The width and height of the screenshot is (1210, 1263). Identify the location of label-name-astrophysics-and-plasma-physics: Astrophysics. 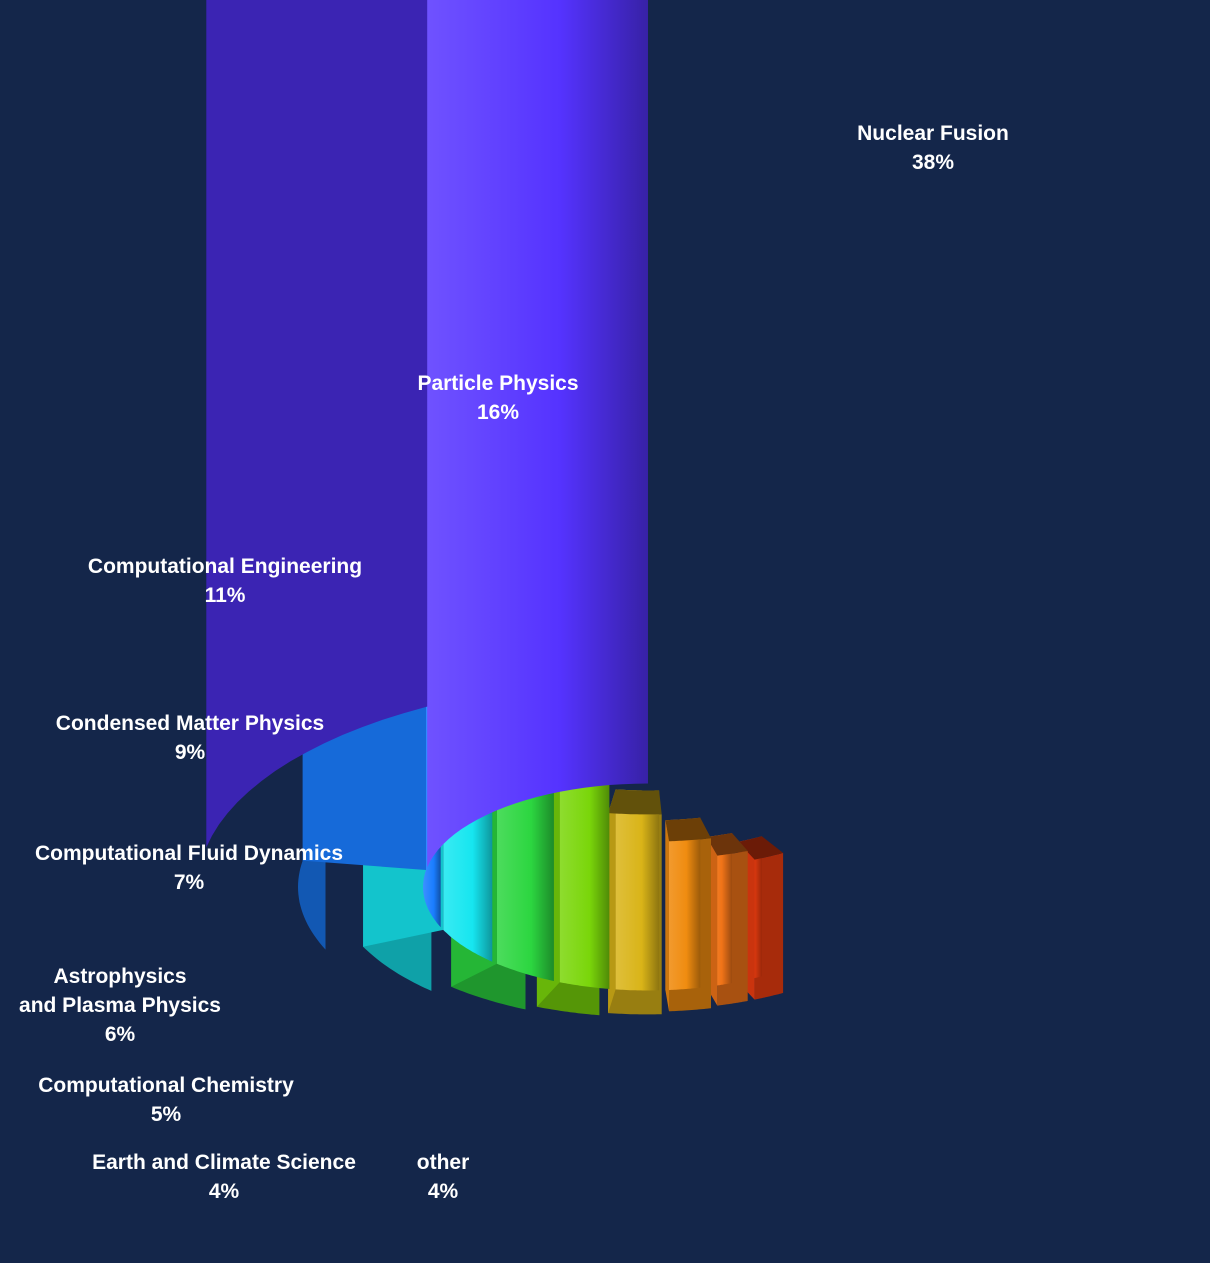
(119, 976).